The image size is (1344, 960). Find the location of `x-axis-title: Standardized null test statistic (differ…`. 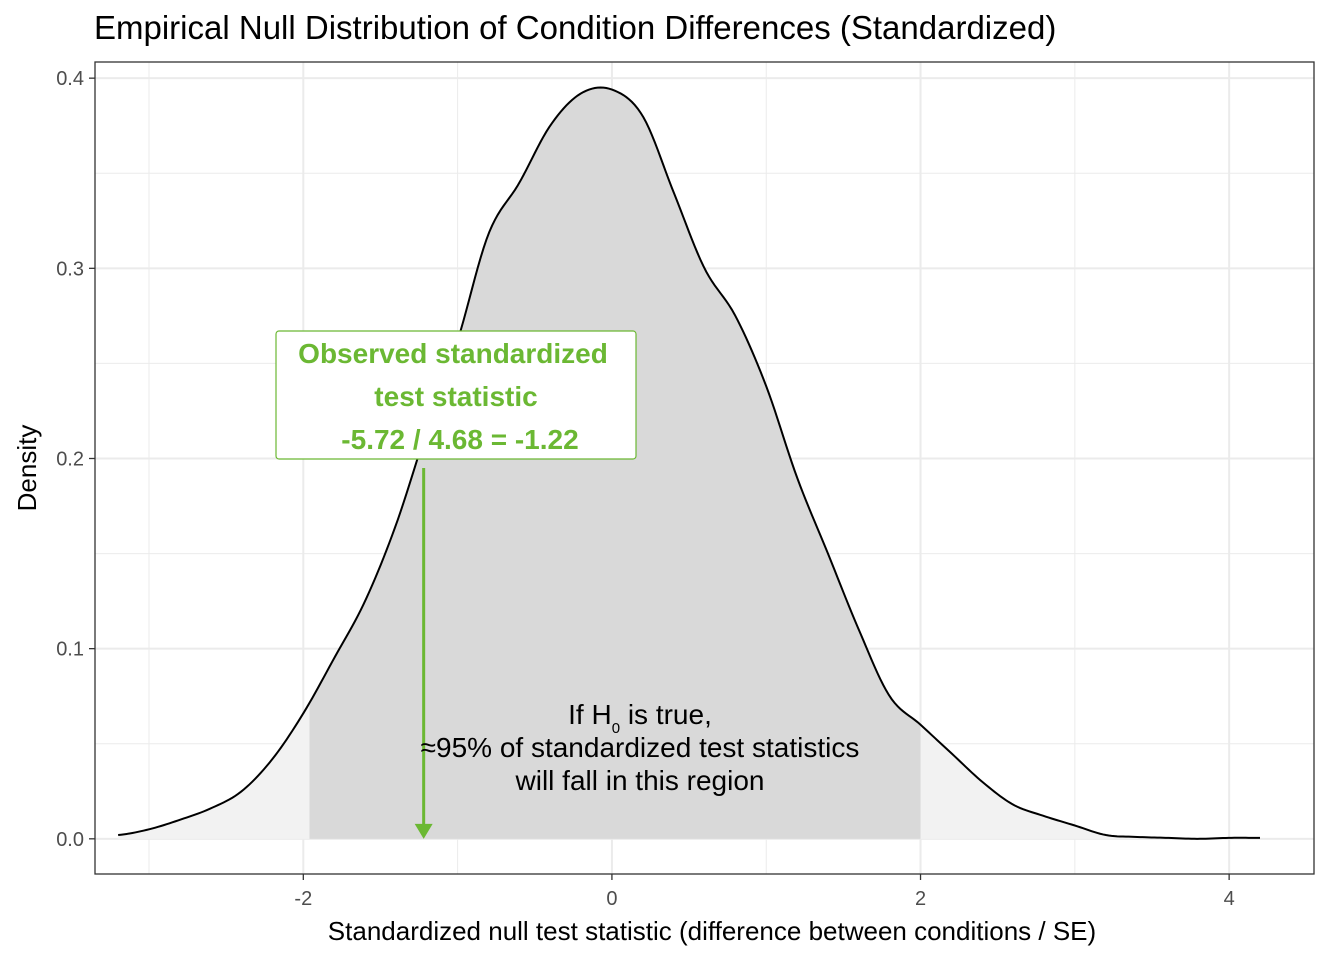

x-axis-title: Standardized null test statistic (differ… is located at coordinates (712, 931).